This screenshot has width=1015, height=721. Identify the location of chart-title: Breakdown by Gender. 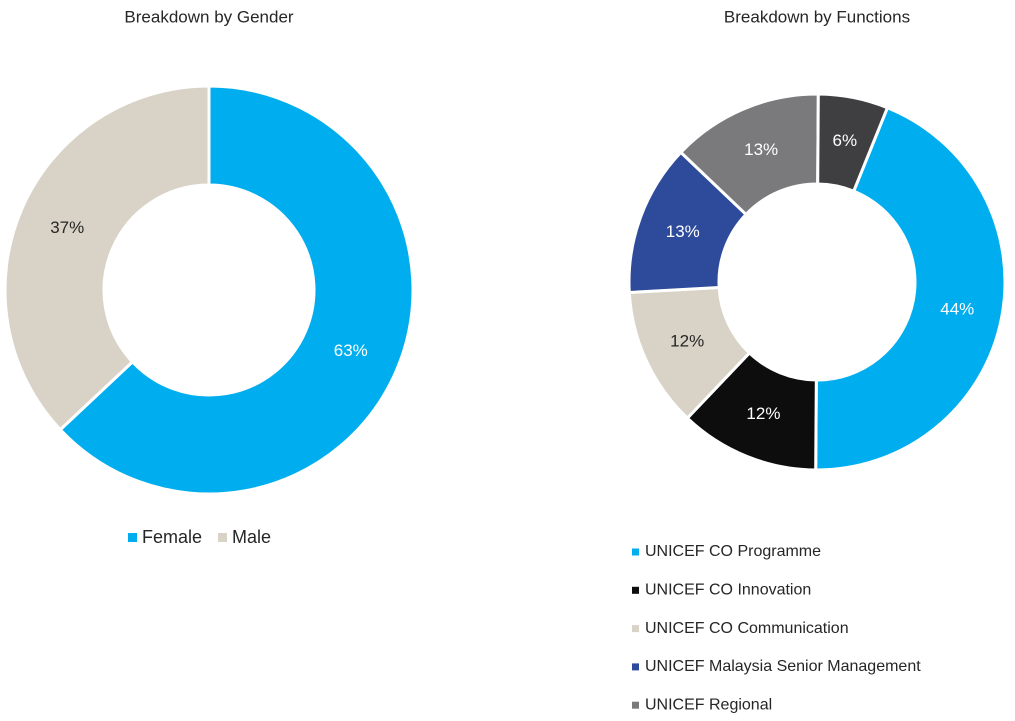
(208, 16).